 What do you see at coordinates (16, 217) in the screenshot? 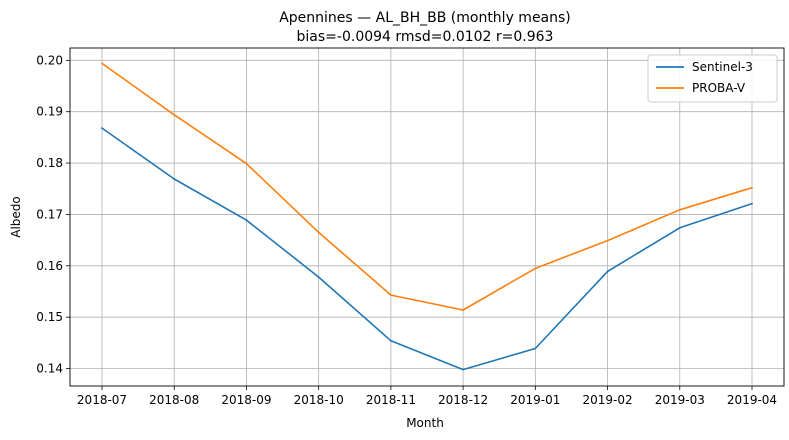
I see `y-axis-label: Albedo` at bounding box center [16, 217].